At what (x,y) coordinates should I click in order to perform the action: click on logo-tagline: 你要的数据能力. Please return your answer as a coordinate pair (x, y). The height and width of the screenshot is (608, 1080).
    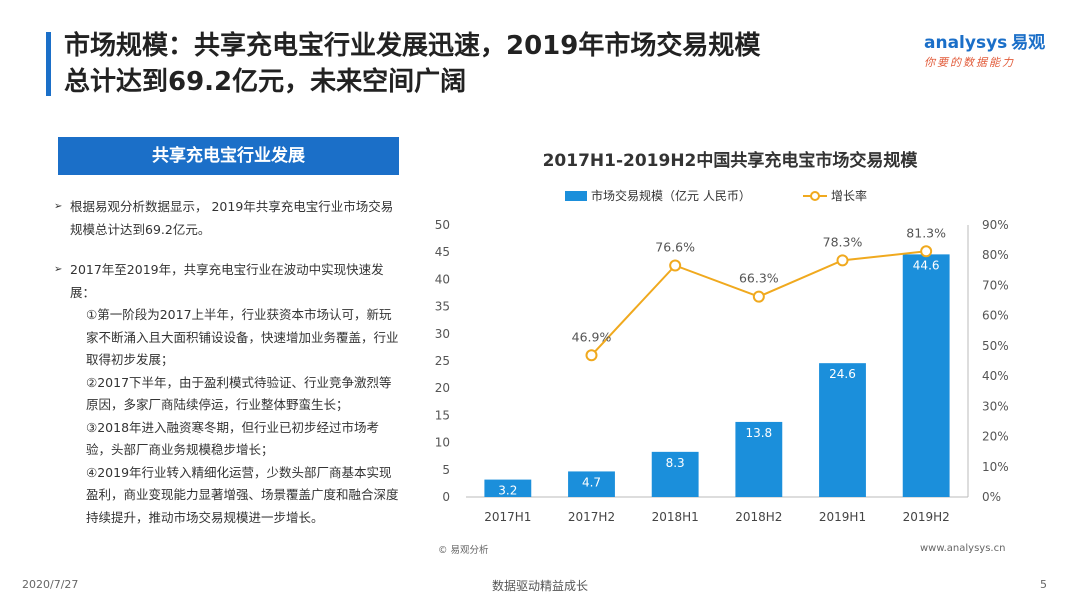
    Looking at the image, I should click on (969, 62).